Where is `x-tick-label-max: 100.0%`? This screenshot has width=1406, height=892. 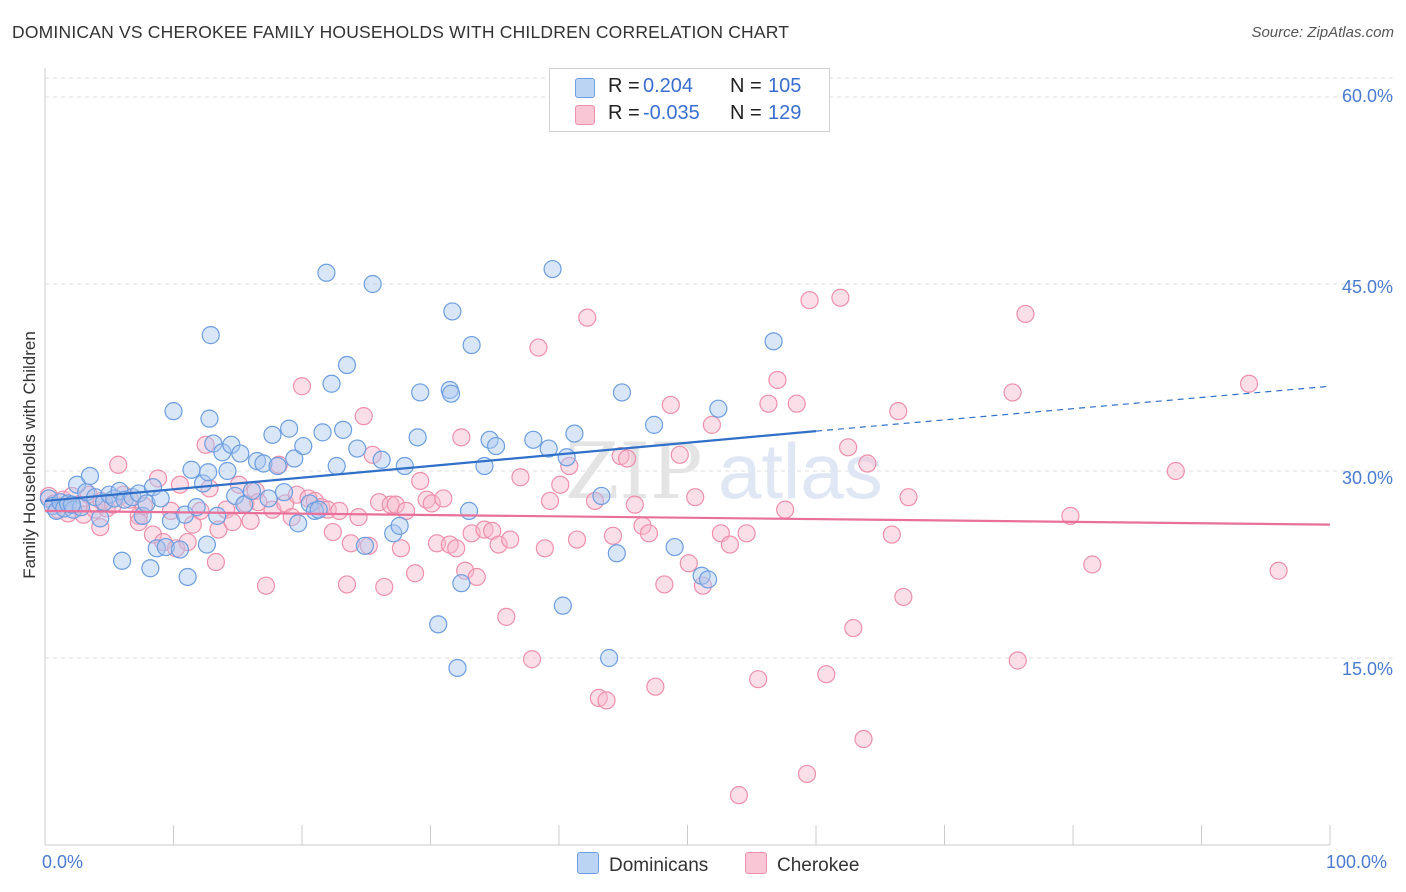 x-tick-label-max: 100.0% is located at coordinates (1357, 862).